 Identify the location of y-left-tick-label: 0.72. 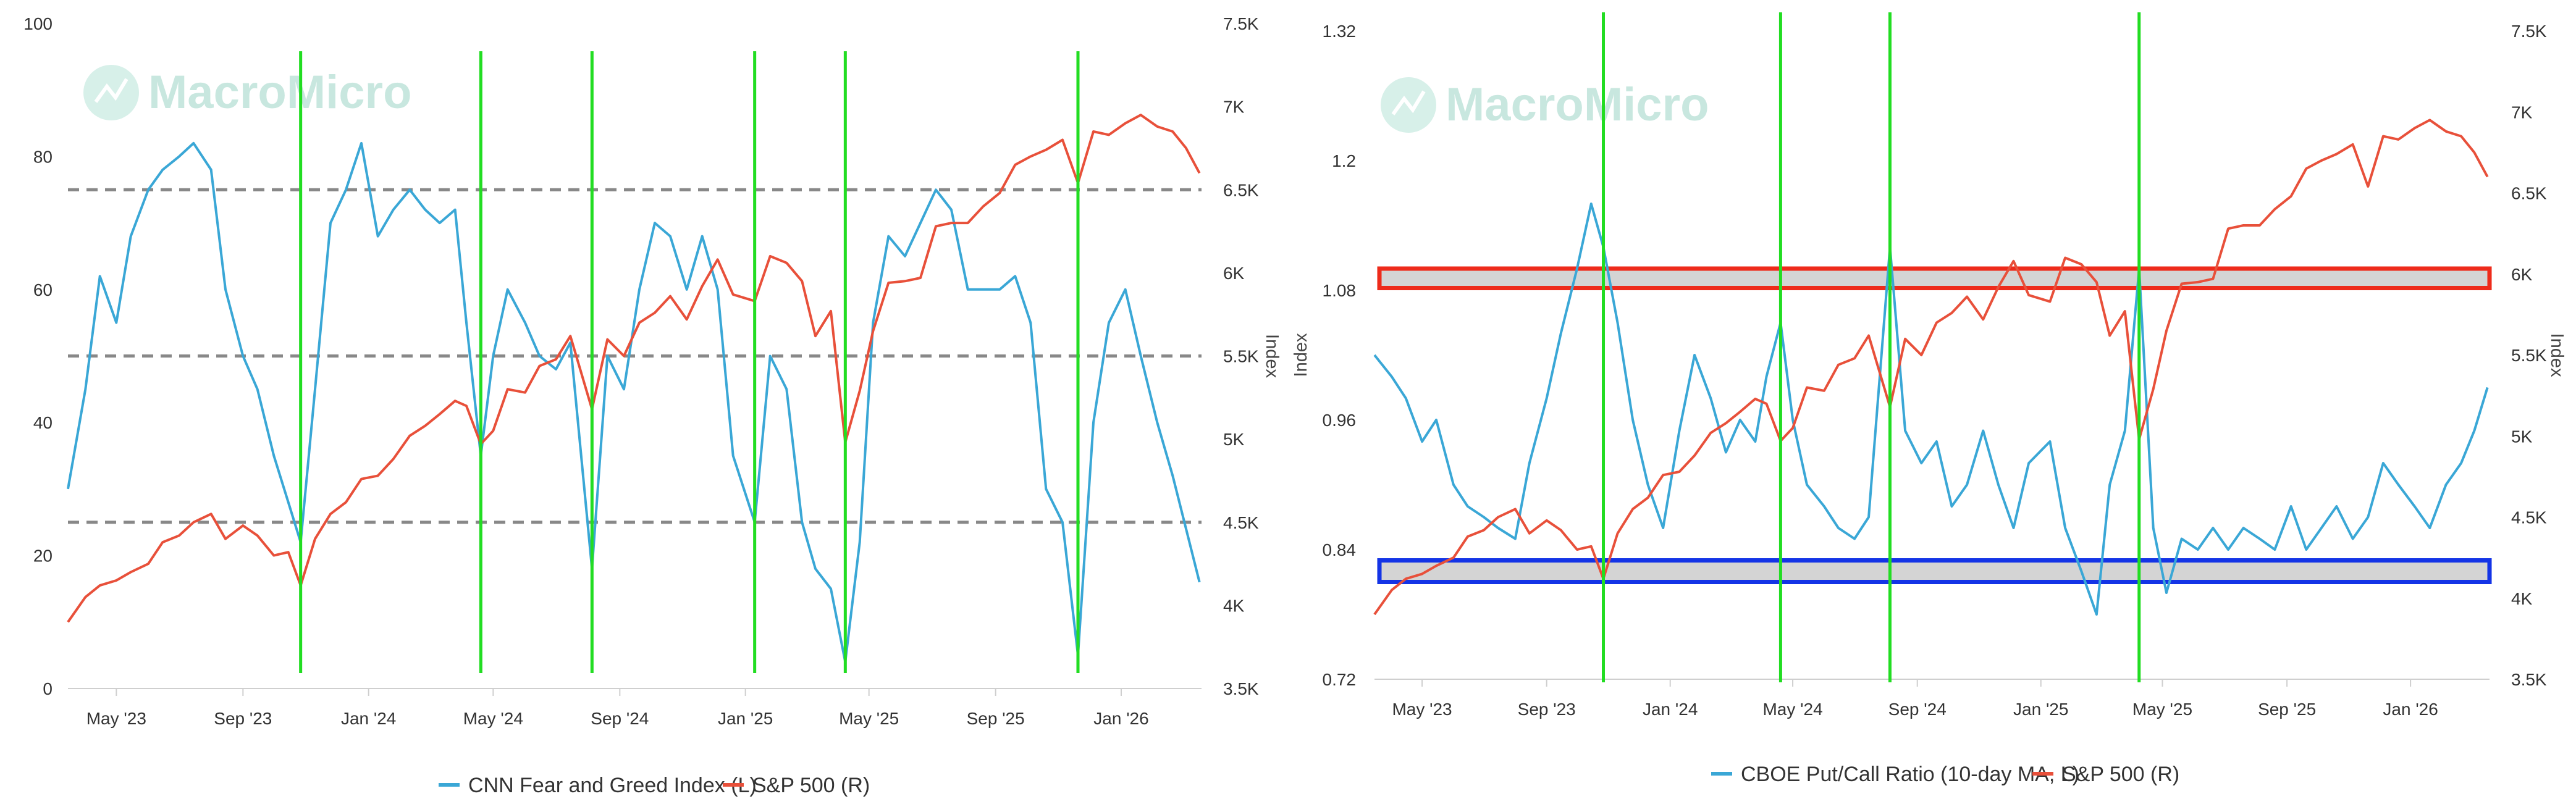
(1340, 679).